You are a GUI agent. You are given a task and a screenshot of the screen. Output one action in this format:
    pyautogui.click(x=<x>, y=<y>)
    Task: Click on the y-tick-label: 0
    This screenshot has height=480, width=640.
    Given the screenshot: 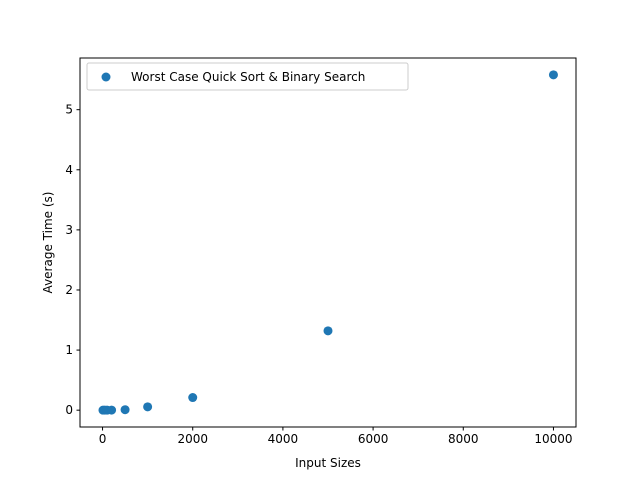 What is the action you would take?
    pyautogui.click(x=69, y=410)
    